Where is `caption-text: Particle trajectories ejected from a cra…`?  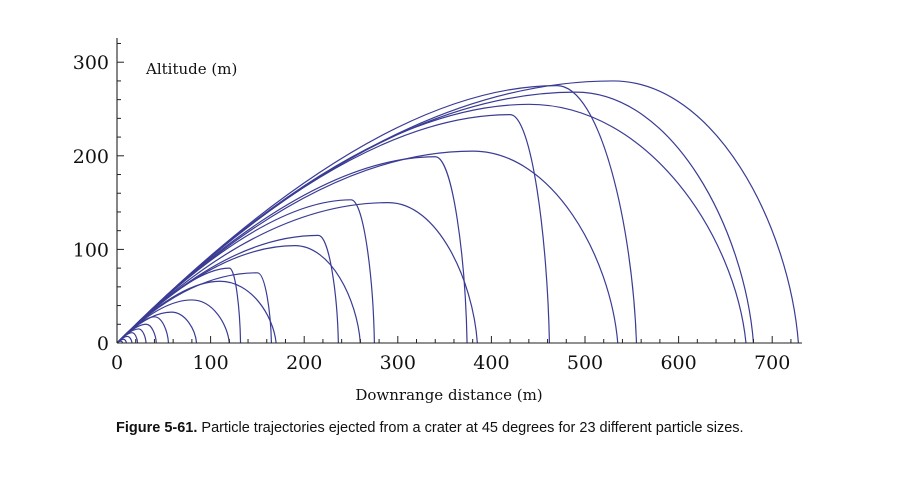 caption-text: Particle trajectories ejected from a cra… is located at coordinates (470, 428).